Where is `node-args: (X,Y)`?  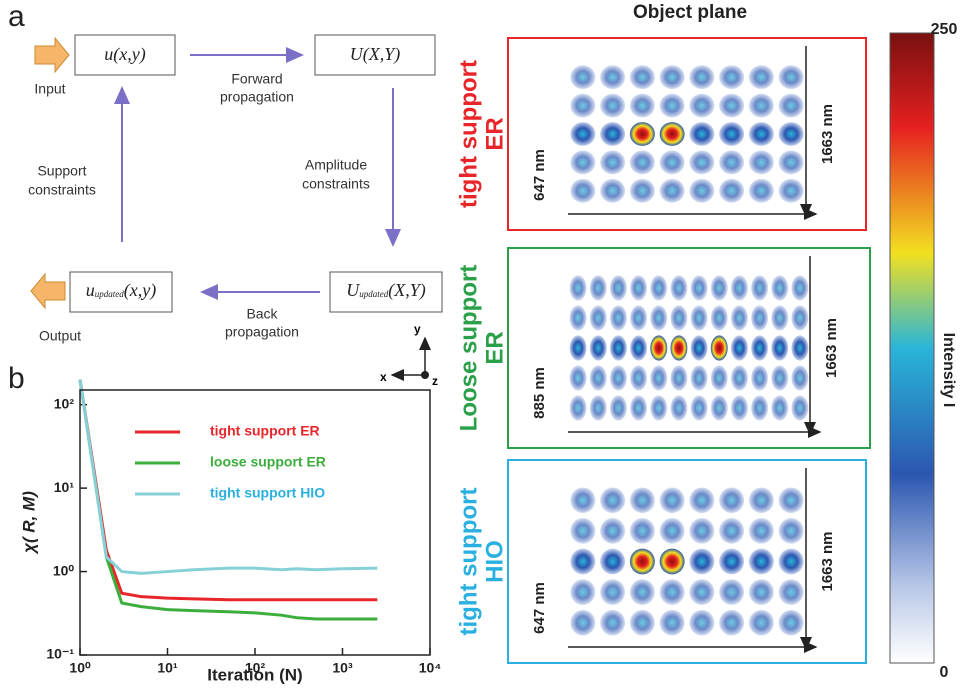
node-args: (X,Y) is located at coordinates (382, 54).